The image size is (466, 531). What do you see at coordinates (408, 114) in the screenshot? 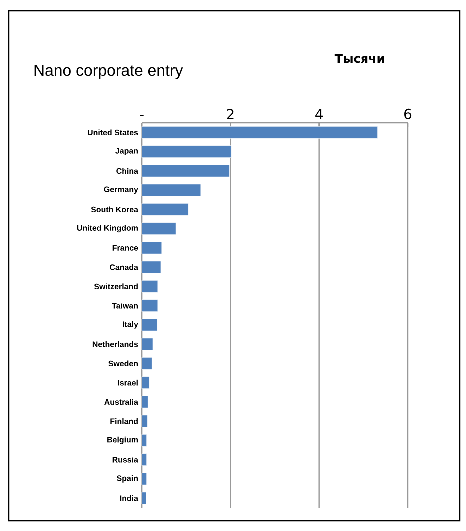
I see `x-tick-label: 6` at bounding box center [408, 114].